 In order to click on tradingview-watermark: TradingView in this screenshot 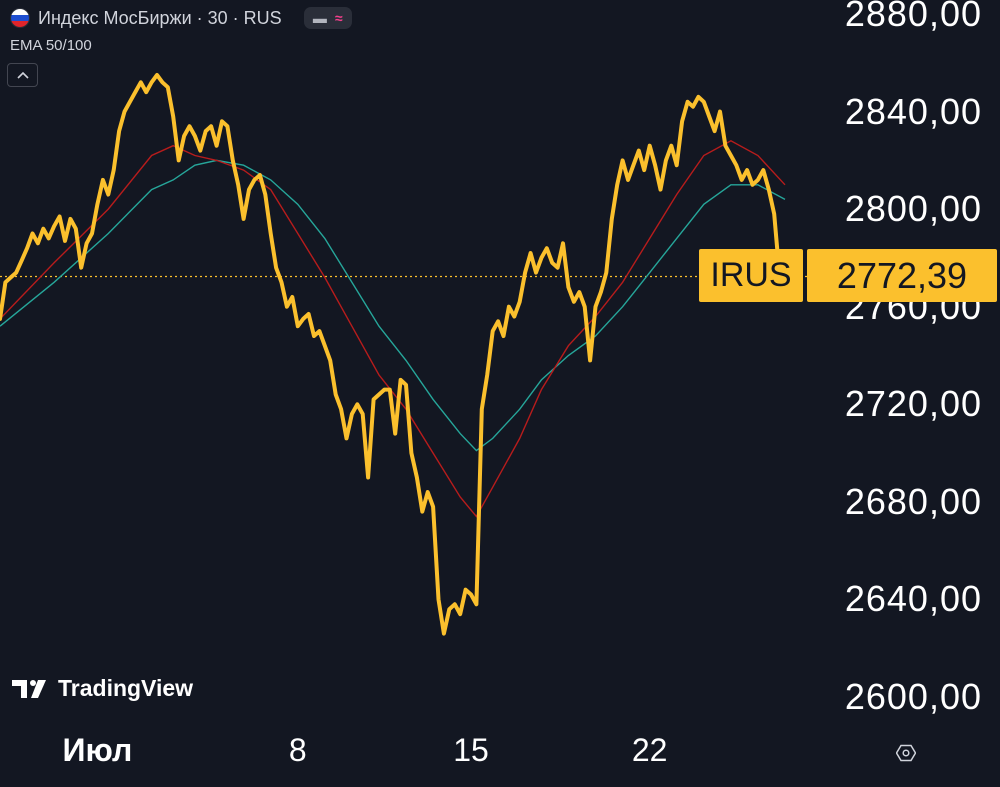, I will do `click(102, 688)`.